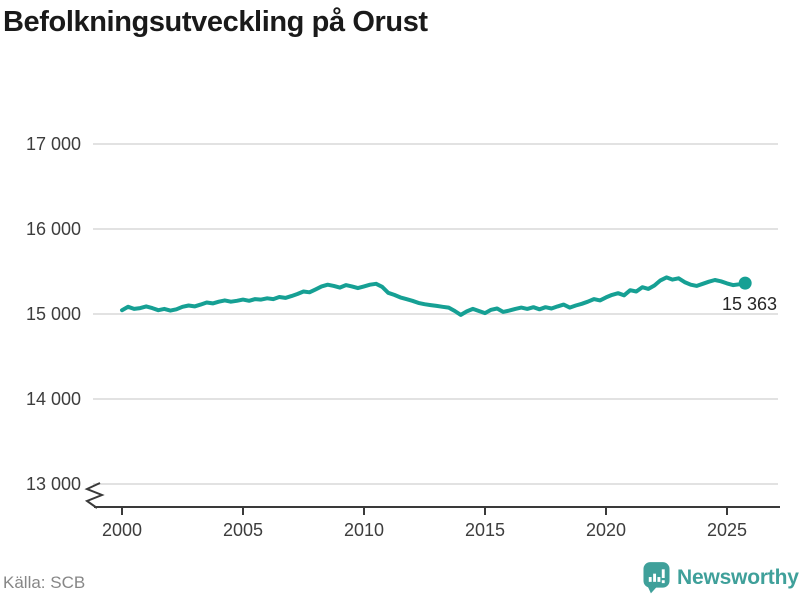 This screenshot has height=600, width=800. Describe the element at coordinates (738, 577) in the screenshot. I see `brand-name: Newsworthy` at that location.